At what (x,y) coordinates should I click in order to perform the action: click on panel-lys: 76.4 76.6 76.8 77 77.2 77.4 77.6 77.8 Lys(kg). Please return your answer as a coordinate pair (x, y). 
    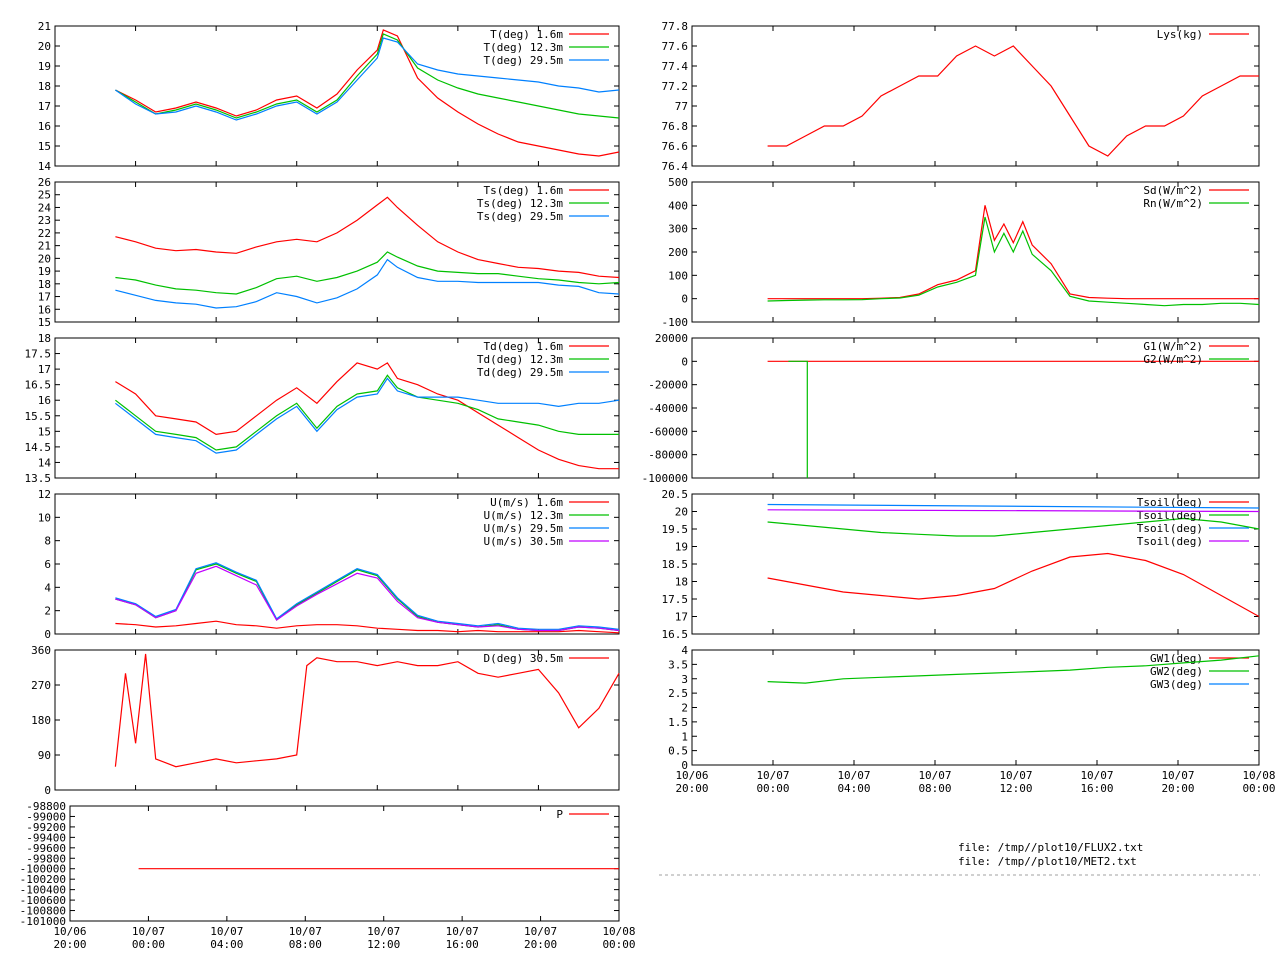
    Looking at the image, I should click on (961, 96).